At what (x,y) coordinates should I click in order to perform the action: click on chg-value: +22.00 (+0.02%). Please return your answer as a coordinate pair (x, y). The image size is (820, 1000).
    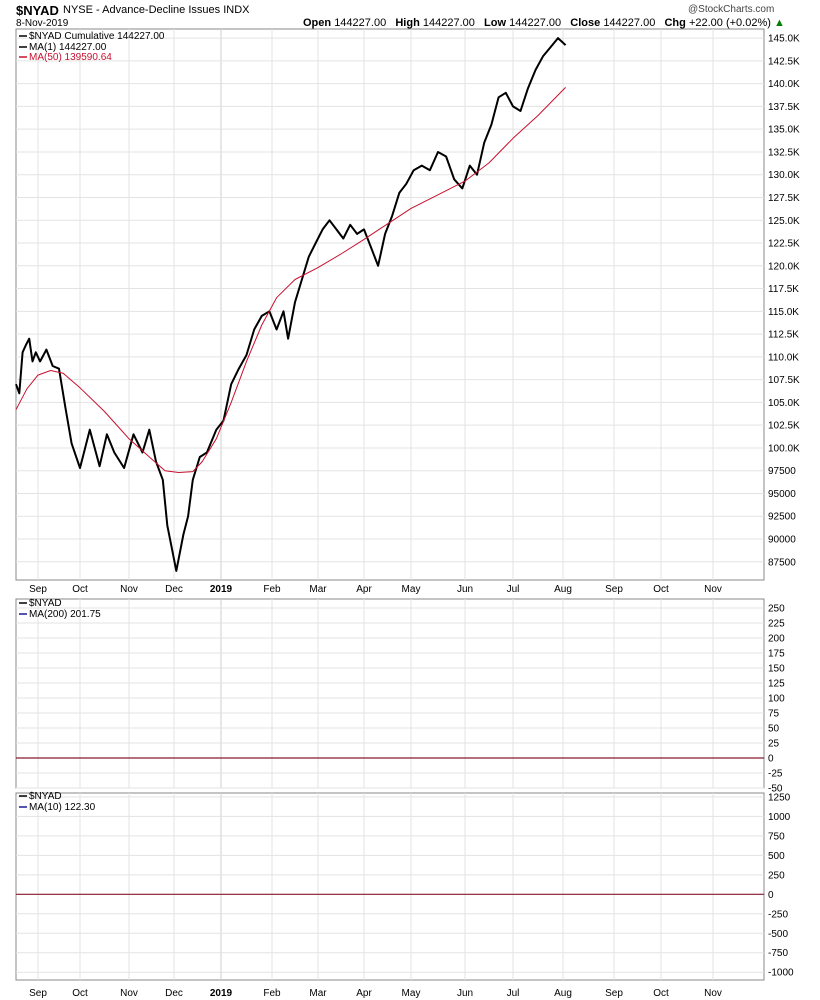
    Looking at the image, I should click on (729, 23).